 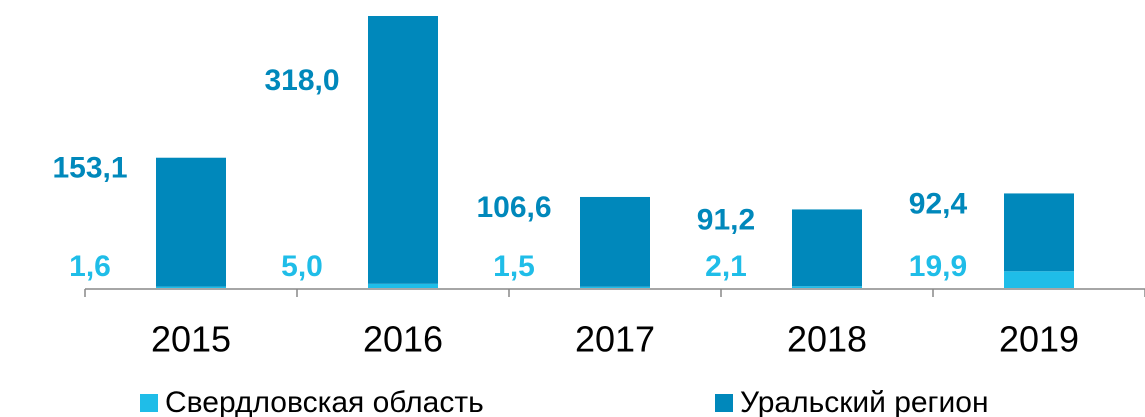 What do you see at coordinates (191, 339) in the screenshot?
I see `x-tick-label: 2015` at bounding box center [191, 339].